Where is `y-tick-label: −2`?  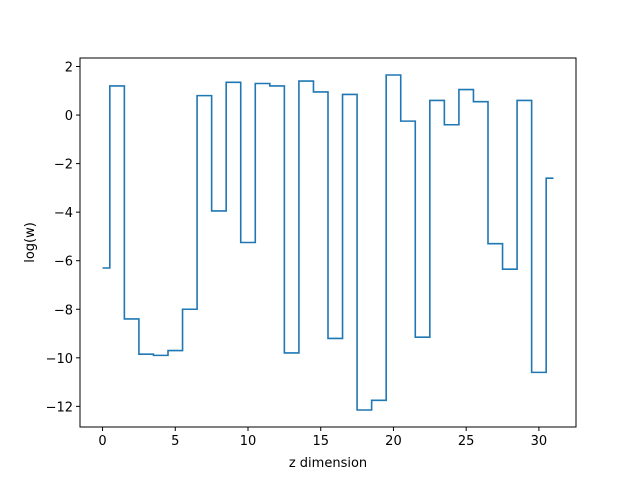
y-tick-label: −2 is located at coordinates (63, 165).